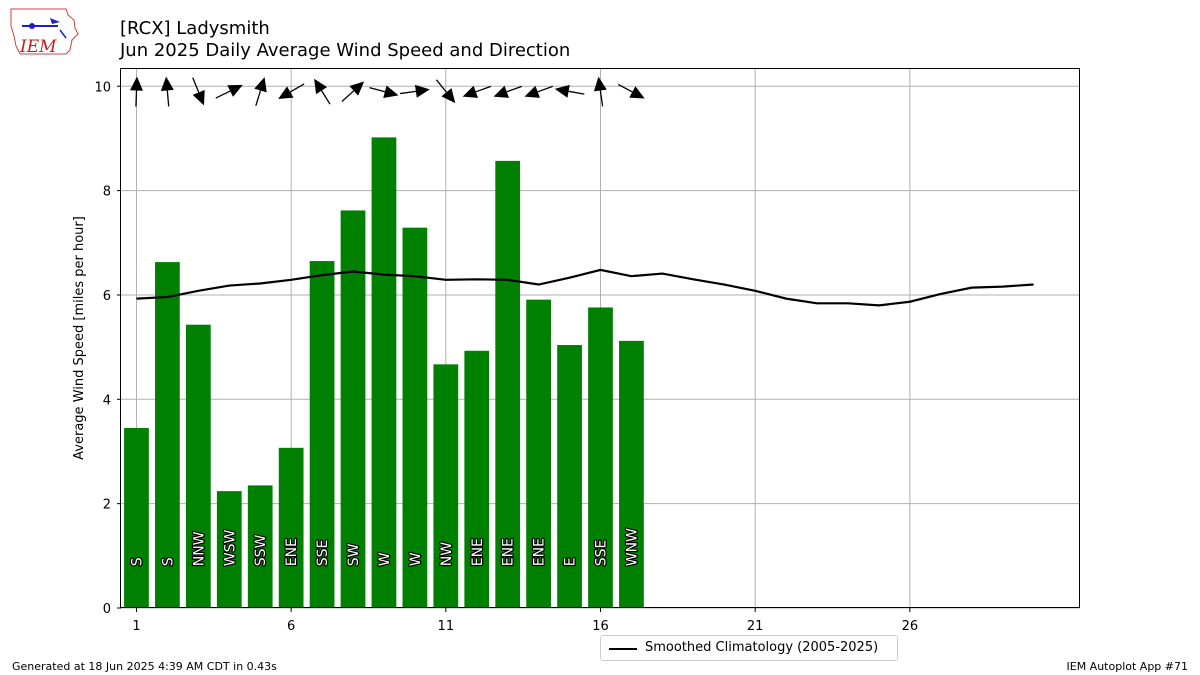  What do you see at coordinates (195, 28) in the screenshot?
I see `chart-title-station: [RCX] Ladysmith` at bounding box center [195, 28].